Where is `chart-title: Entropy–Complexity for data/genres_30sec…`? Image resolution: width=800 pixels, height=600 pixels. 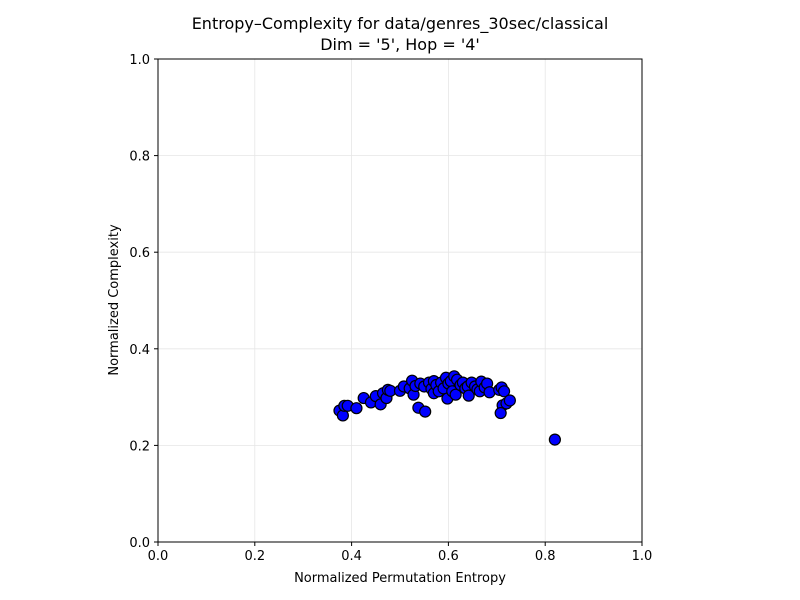 chart-title: Entropy–Complexity for data/genres_30sec… is located at coordinates (400, 24).